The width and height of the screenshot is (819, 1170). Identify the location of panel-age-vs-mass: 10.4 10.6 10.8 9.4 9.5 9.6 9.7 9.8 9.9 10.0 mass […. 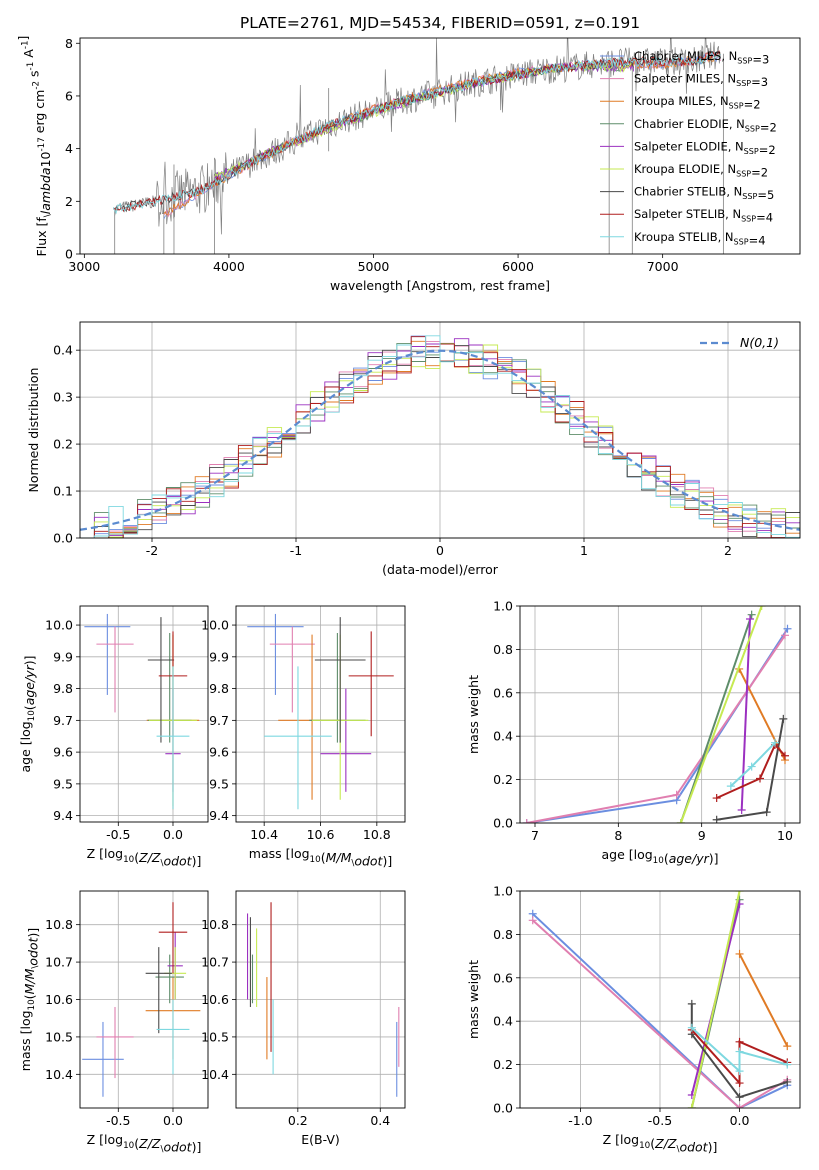
(303, 737).